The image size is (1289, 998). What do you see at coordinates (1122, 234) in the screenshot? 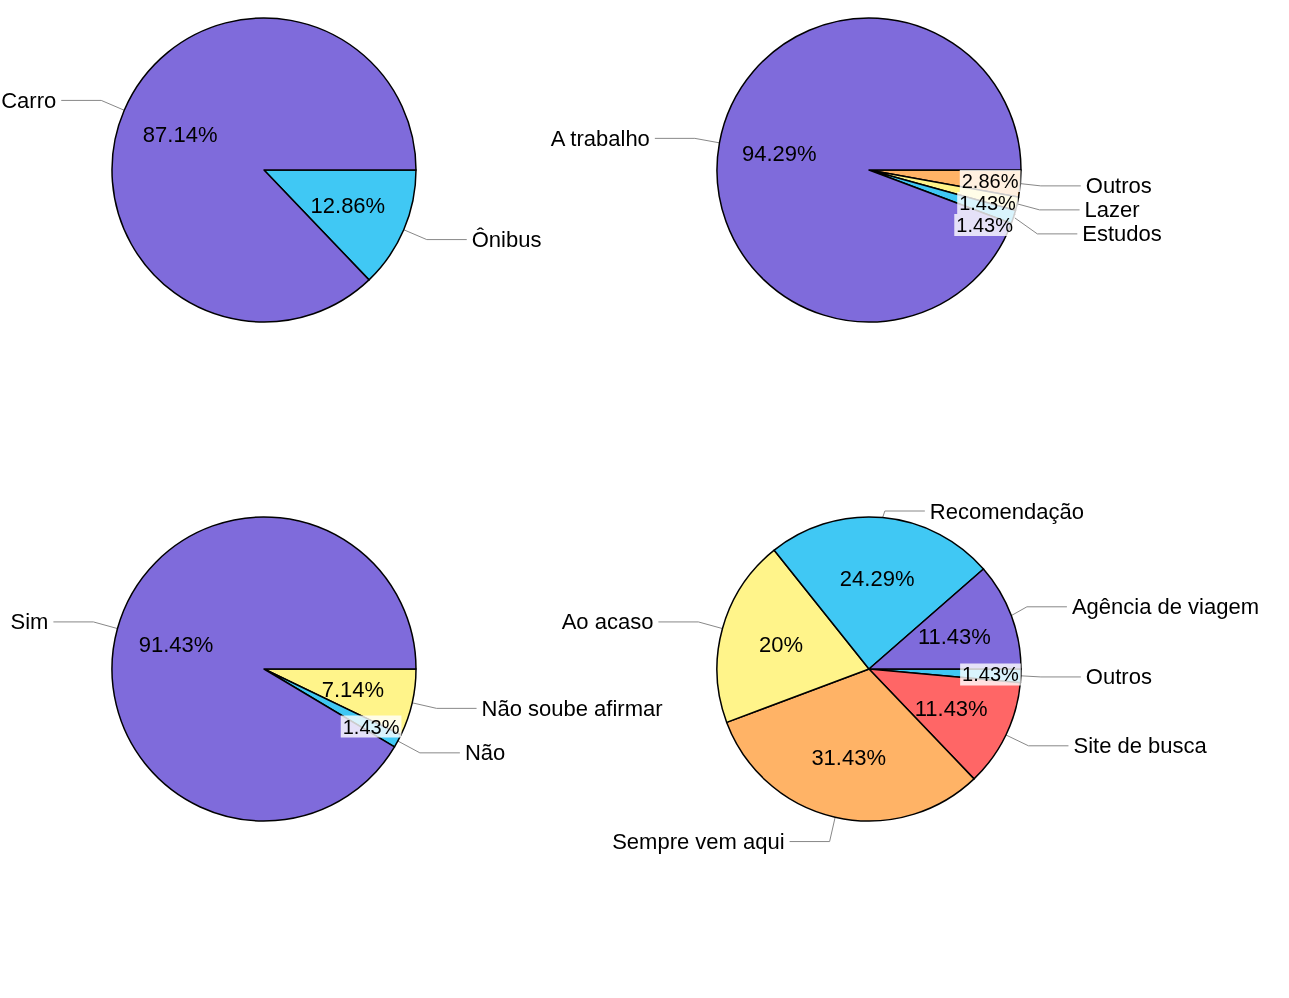
I see `slice-label: Estudos` at bounding box center [1122, 234].